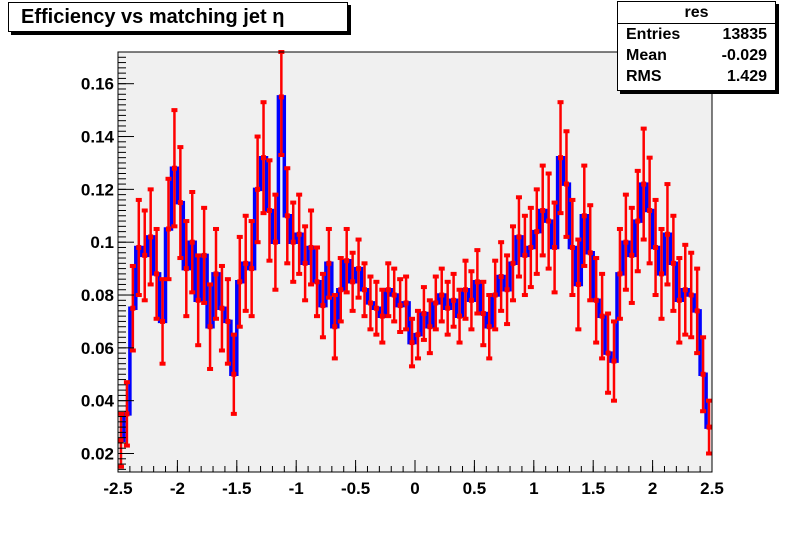  What do you see at coordinates (355, 488) in the screenshot?
I see `x-tick-label: -0.5` at bounding box center [355, 488].